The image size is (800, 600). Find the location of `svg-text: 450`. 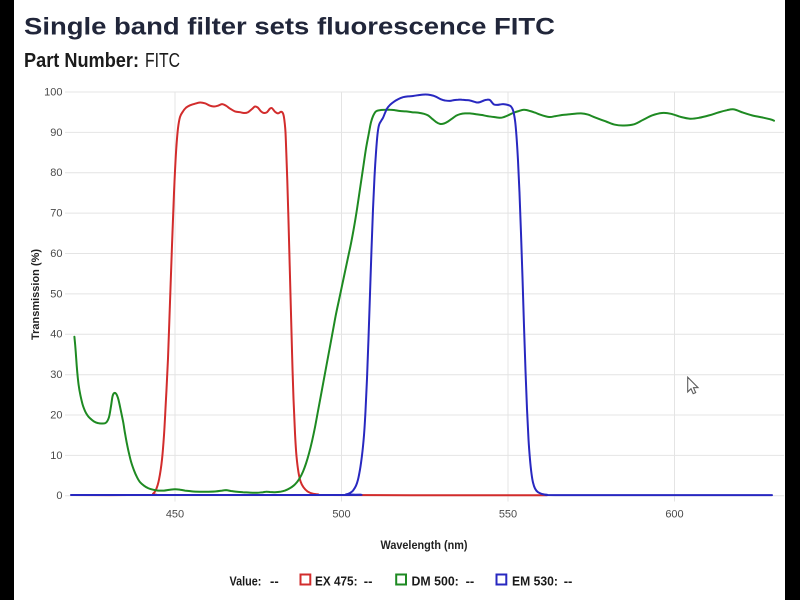

svg-text: 450 is located at coordinates (175, 515).